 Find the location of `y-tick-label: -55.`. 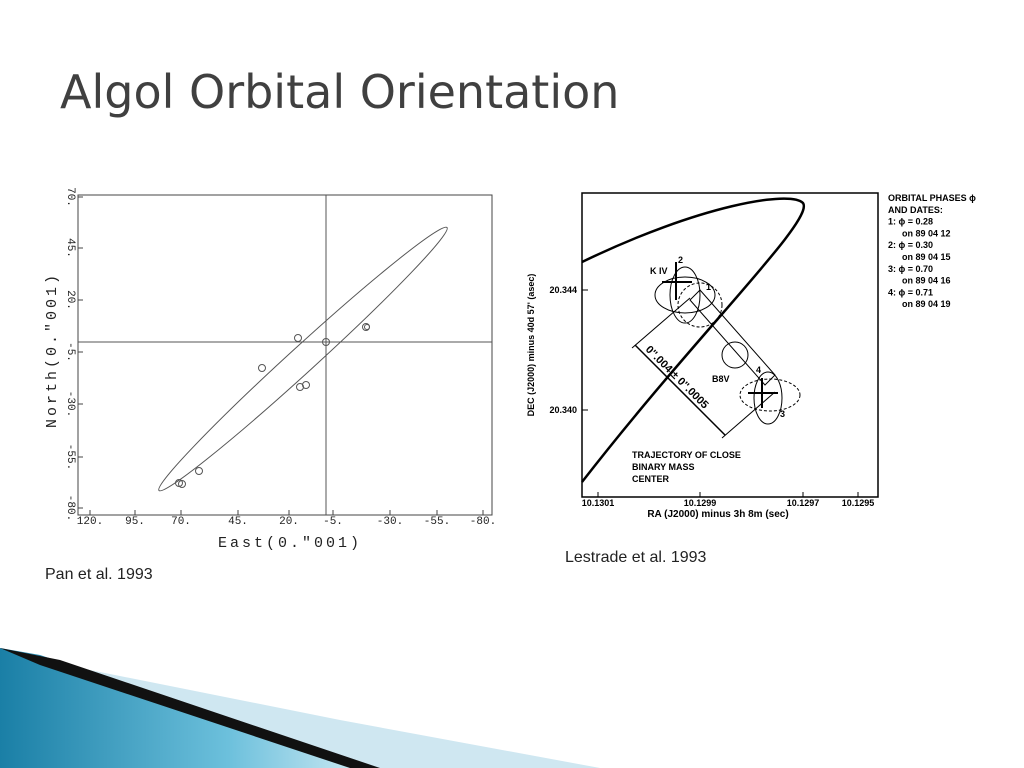

y-tick-label: -55. is located at coordinates (70, 457).